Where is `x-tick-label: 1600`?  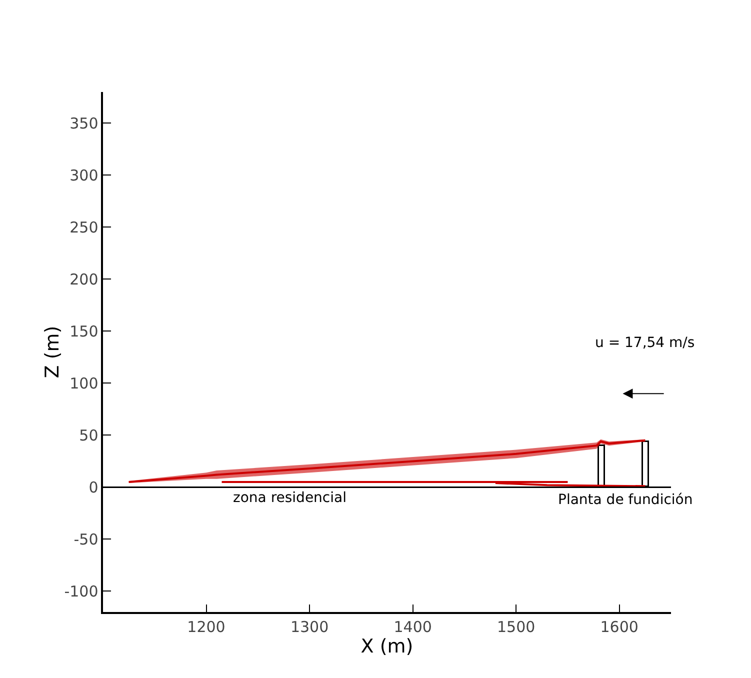 x-tick-label: 1600 is located at coordinates (619, 627).